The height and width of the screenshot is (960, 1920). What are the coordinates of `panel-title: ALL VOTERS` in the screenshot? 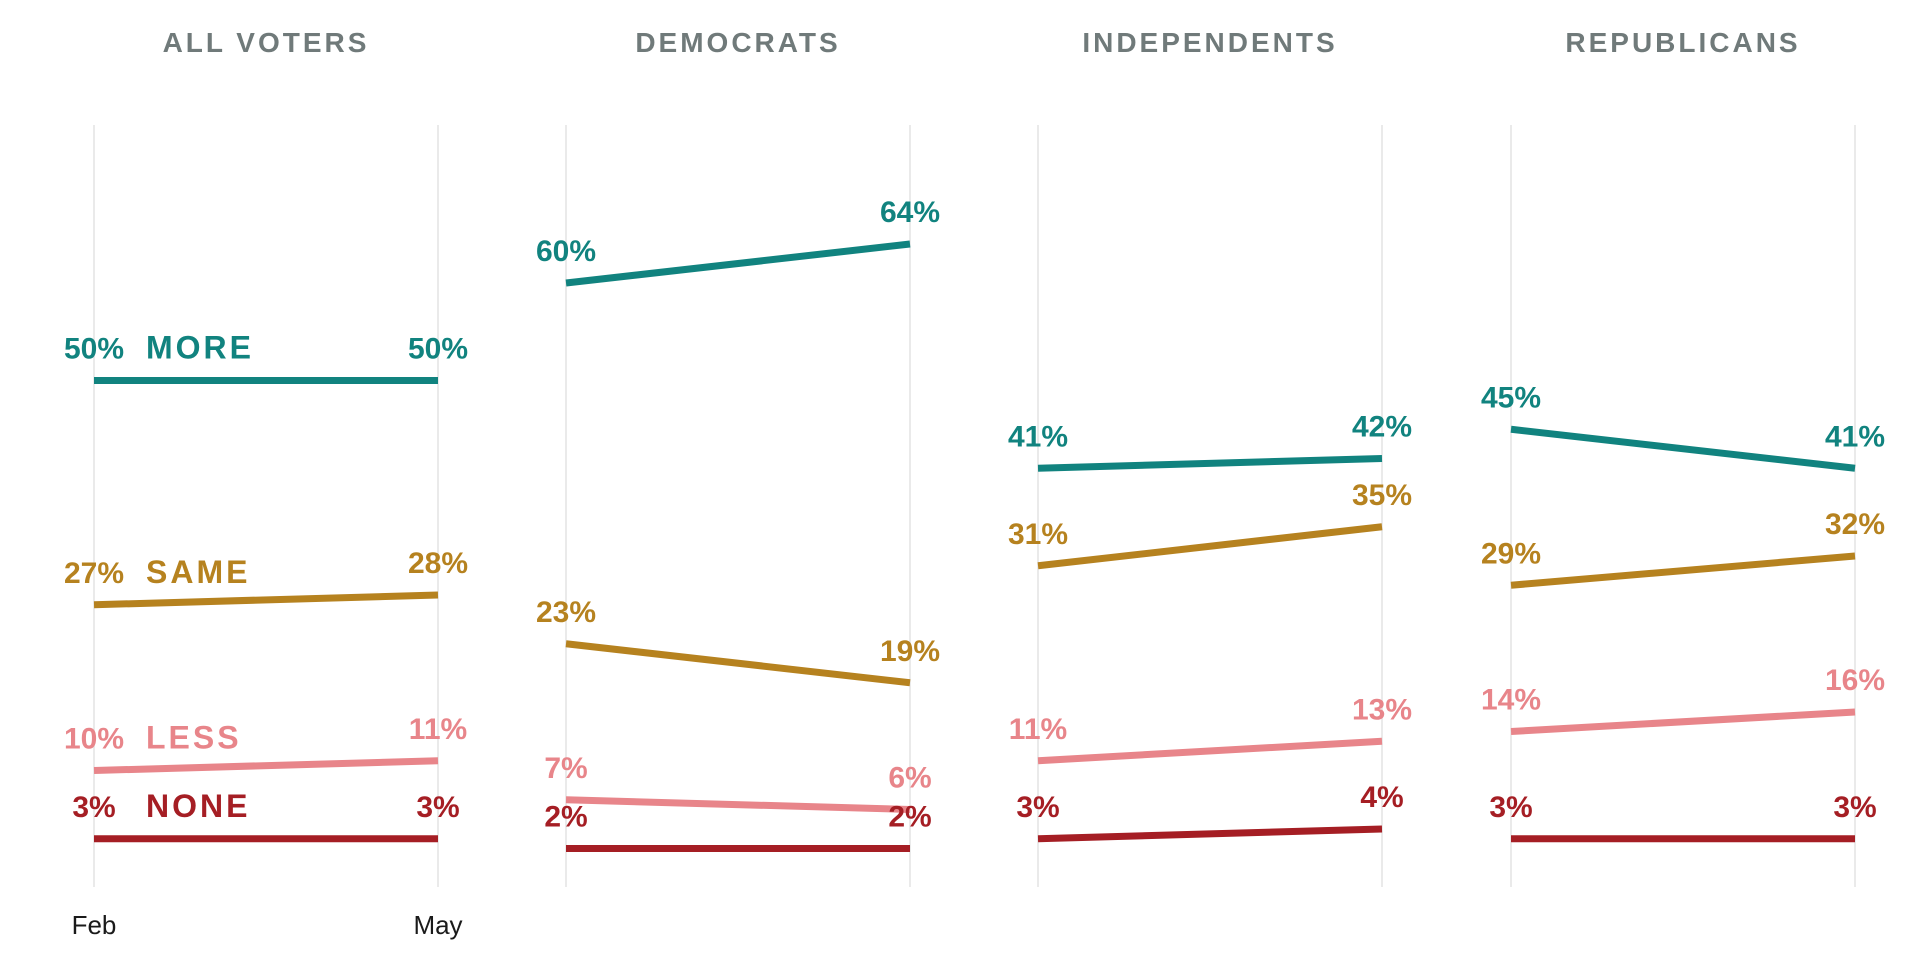 It's located at (266, 42).